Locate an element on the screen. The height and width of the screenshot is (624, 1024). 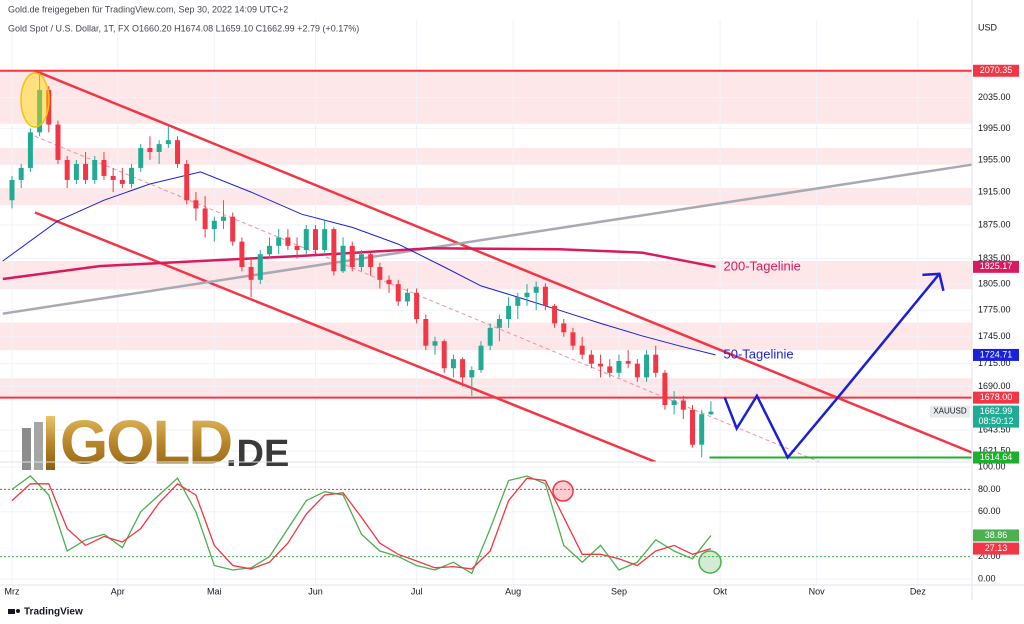
x-tick-label: Mai is located at coordinates (214, 591).